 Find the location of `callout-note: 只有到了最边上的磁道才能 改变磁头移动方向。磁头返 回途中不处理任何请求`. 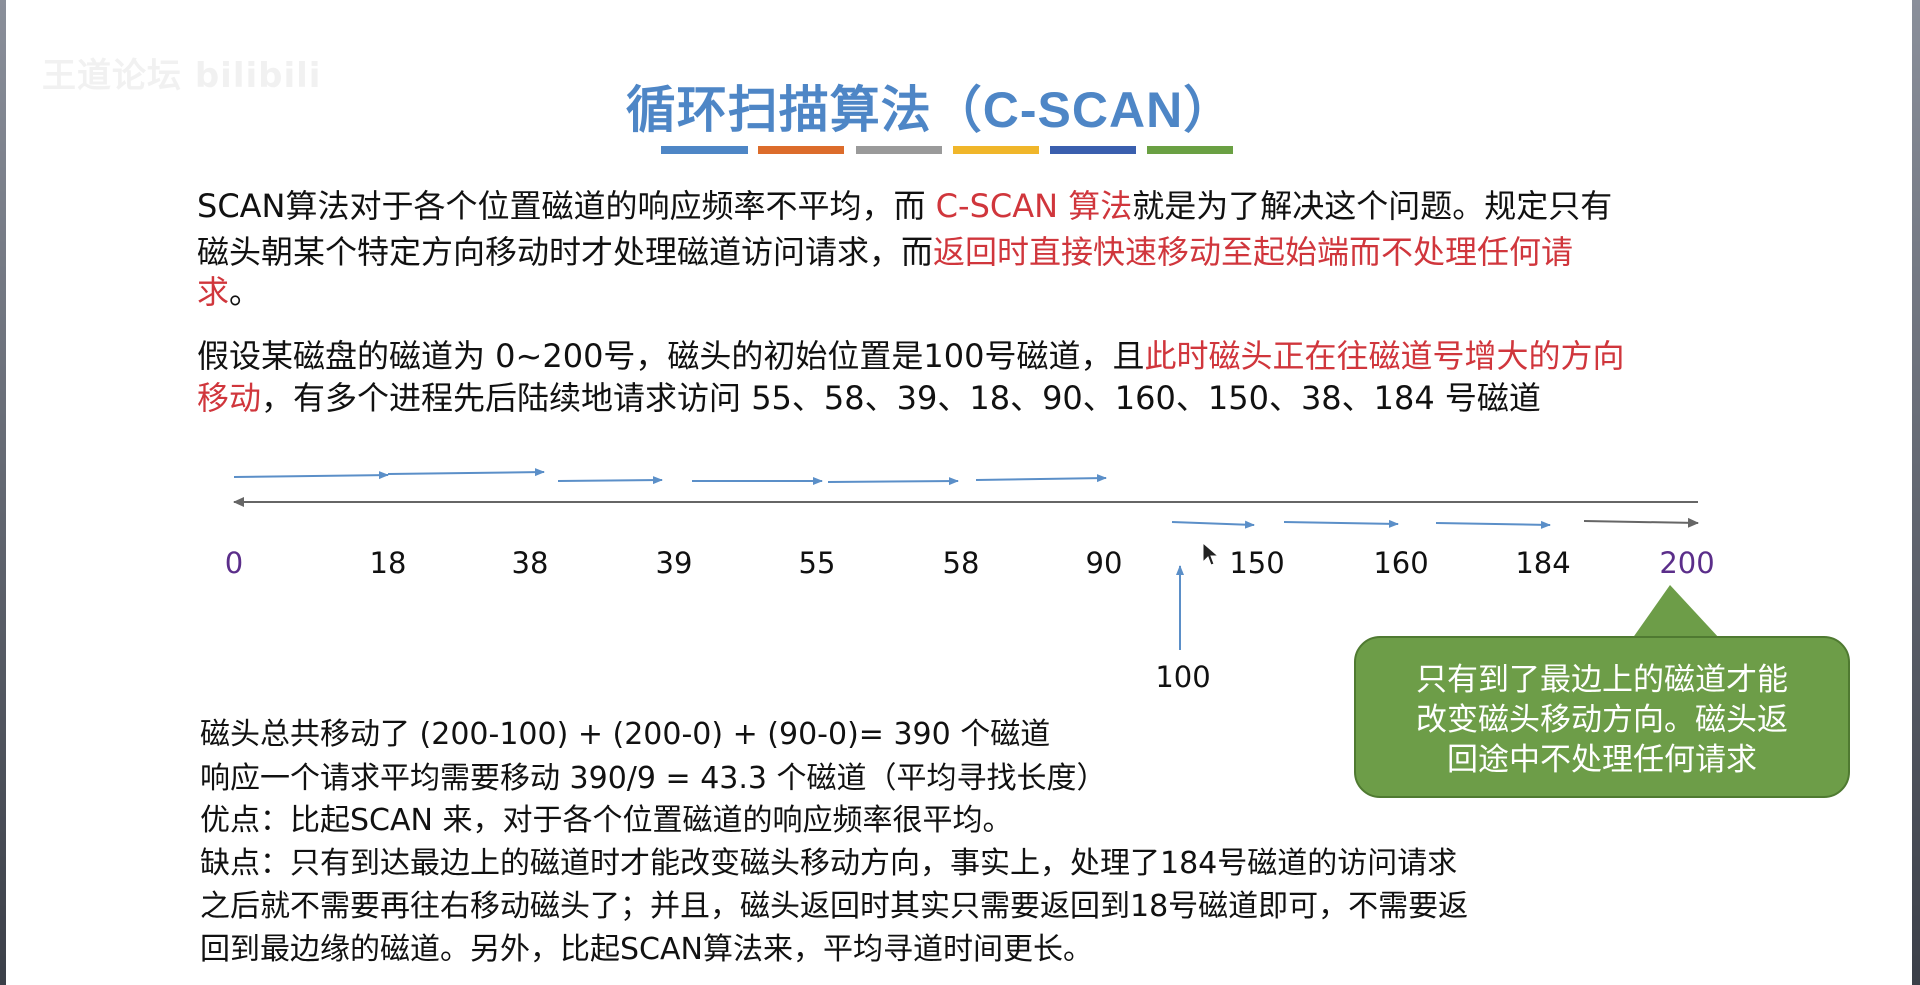

callout-note: 只有到了最边上的磁道才能 改变磁头移动方向。磁头返 回途中不处理任何请求 is located at coordinates (1602, 717).